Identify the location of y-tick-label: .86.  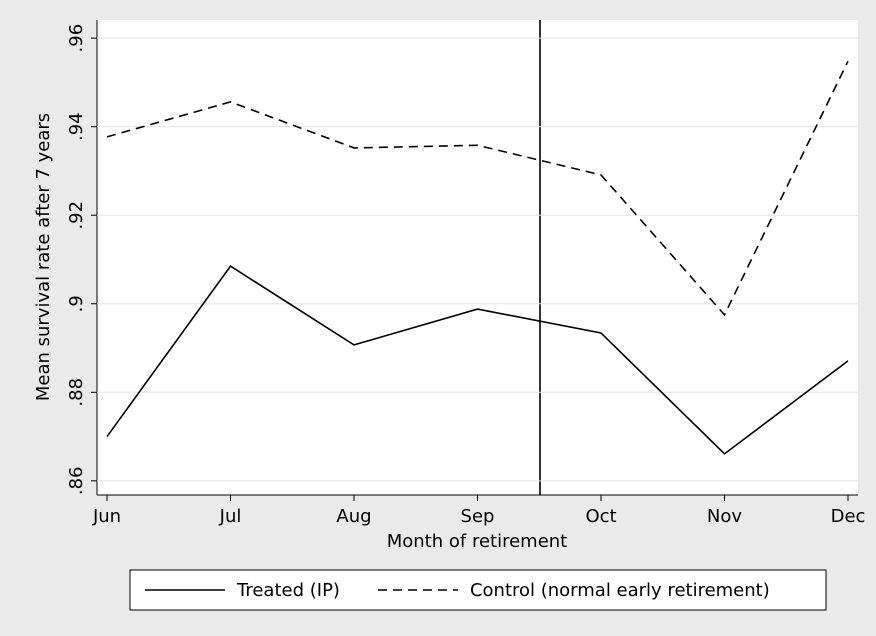
(76, 481).